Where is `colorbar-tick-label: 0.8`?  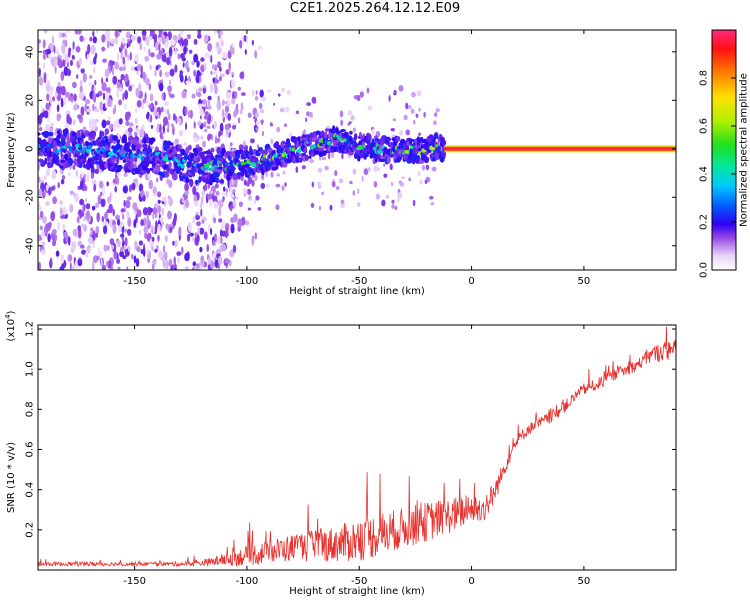 colorbar-tick-label: 0.8 is located at coordinates (704, 78).